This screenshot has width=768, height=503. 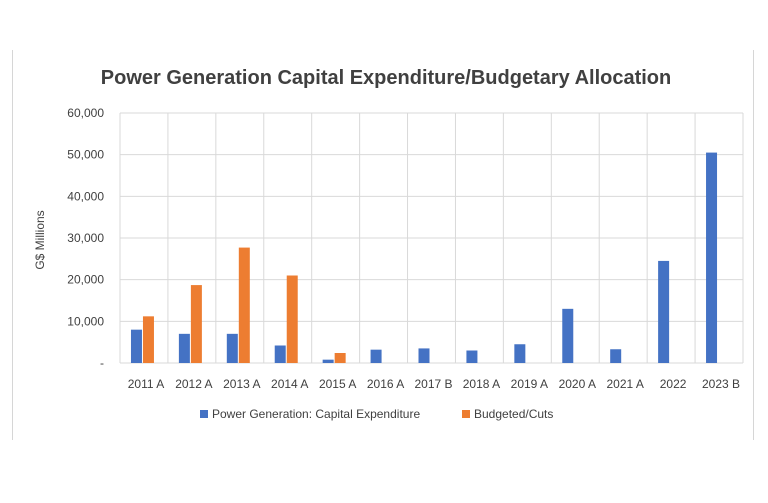 What do you see at coordinates (577, 384) in the screenshot?
I see `x-tick-label: 2020 A` at bounding box center [577, 384].